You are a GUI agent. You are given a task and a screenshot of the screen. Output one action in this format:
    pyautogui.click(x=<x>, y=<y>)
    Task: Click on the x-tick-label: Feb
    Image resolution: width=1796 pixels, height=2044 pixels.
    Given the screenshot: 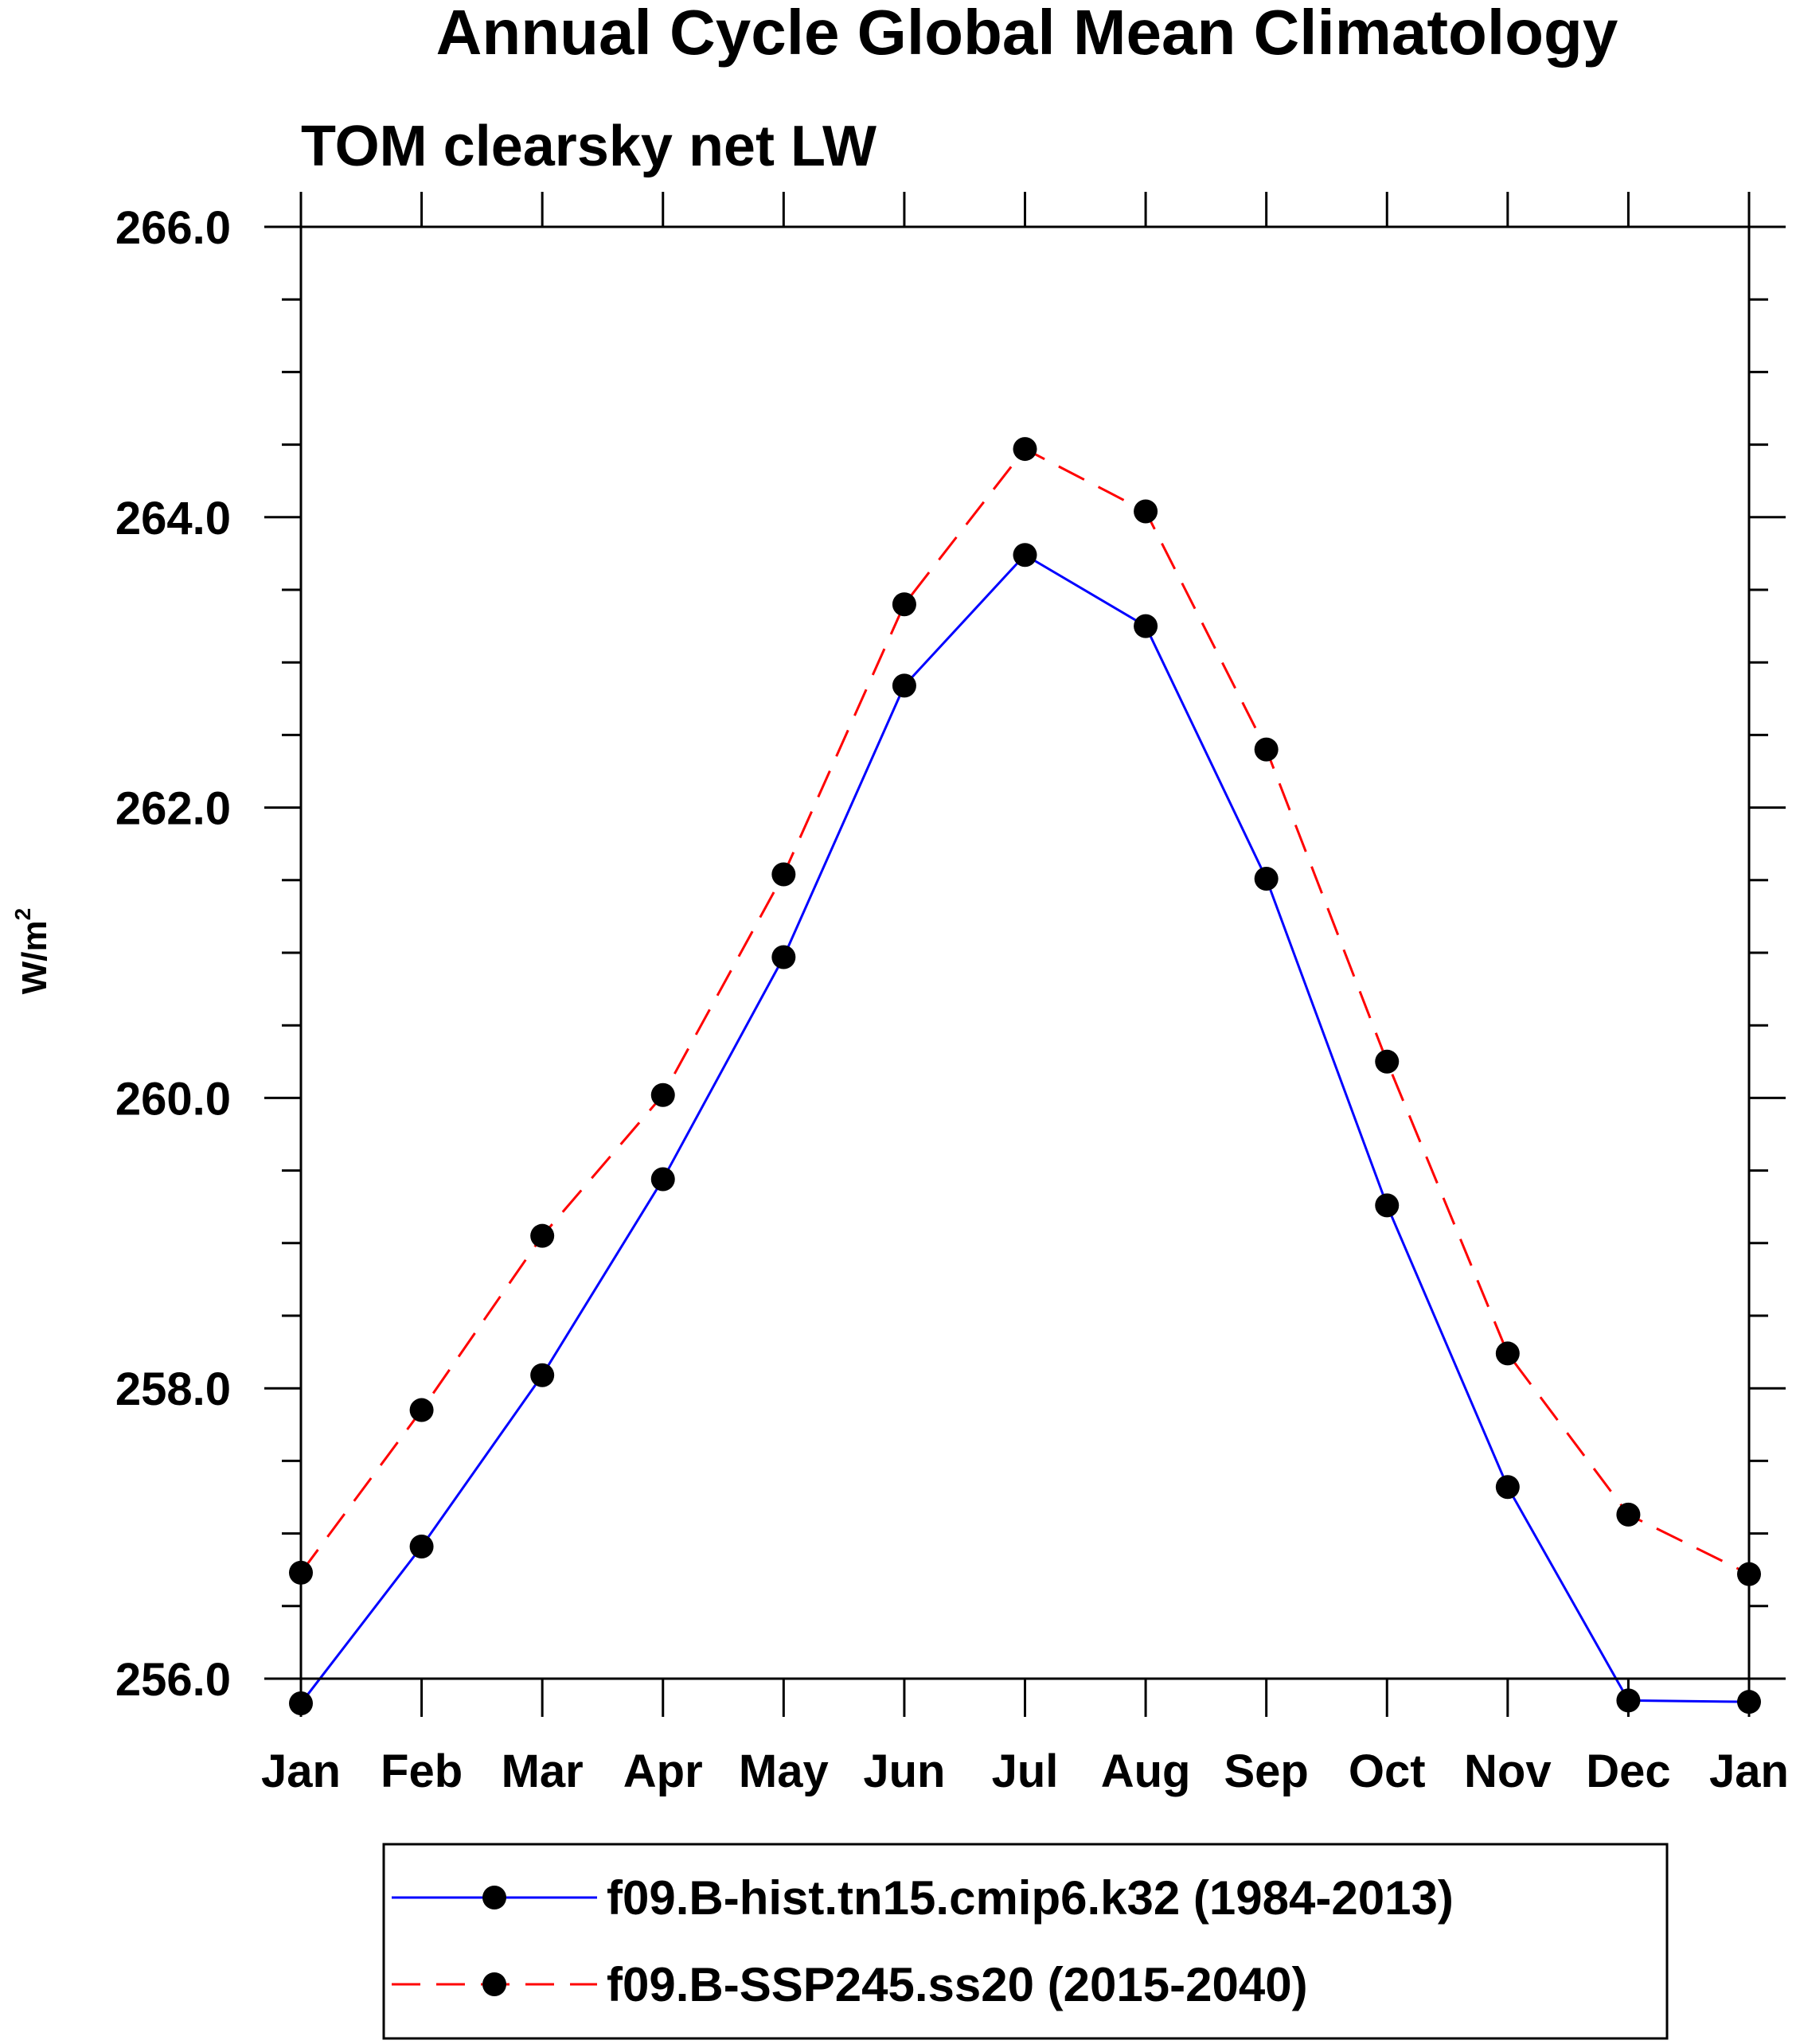 What is the action you would take?
    pyautogui.click(x=422, y=1772)
    